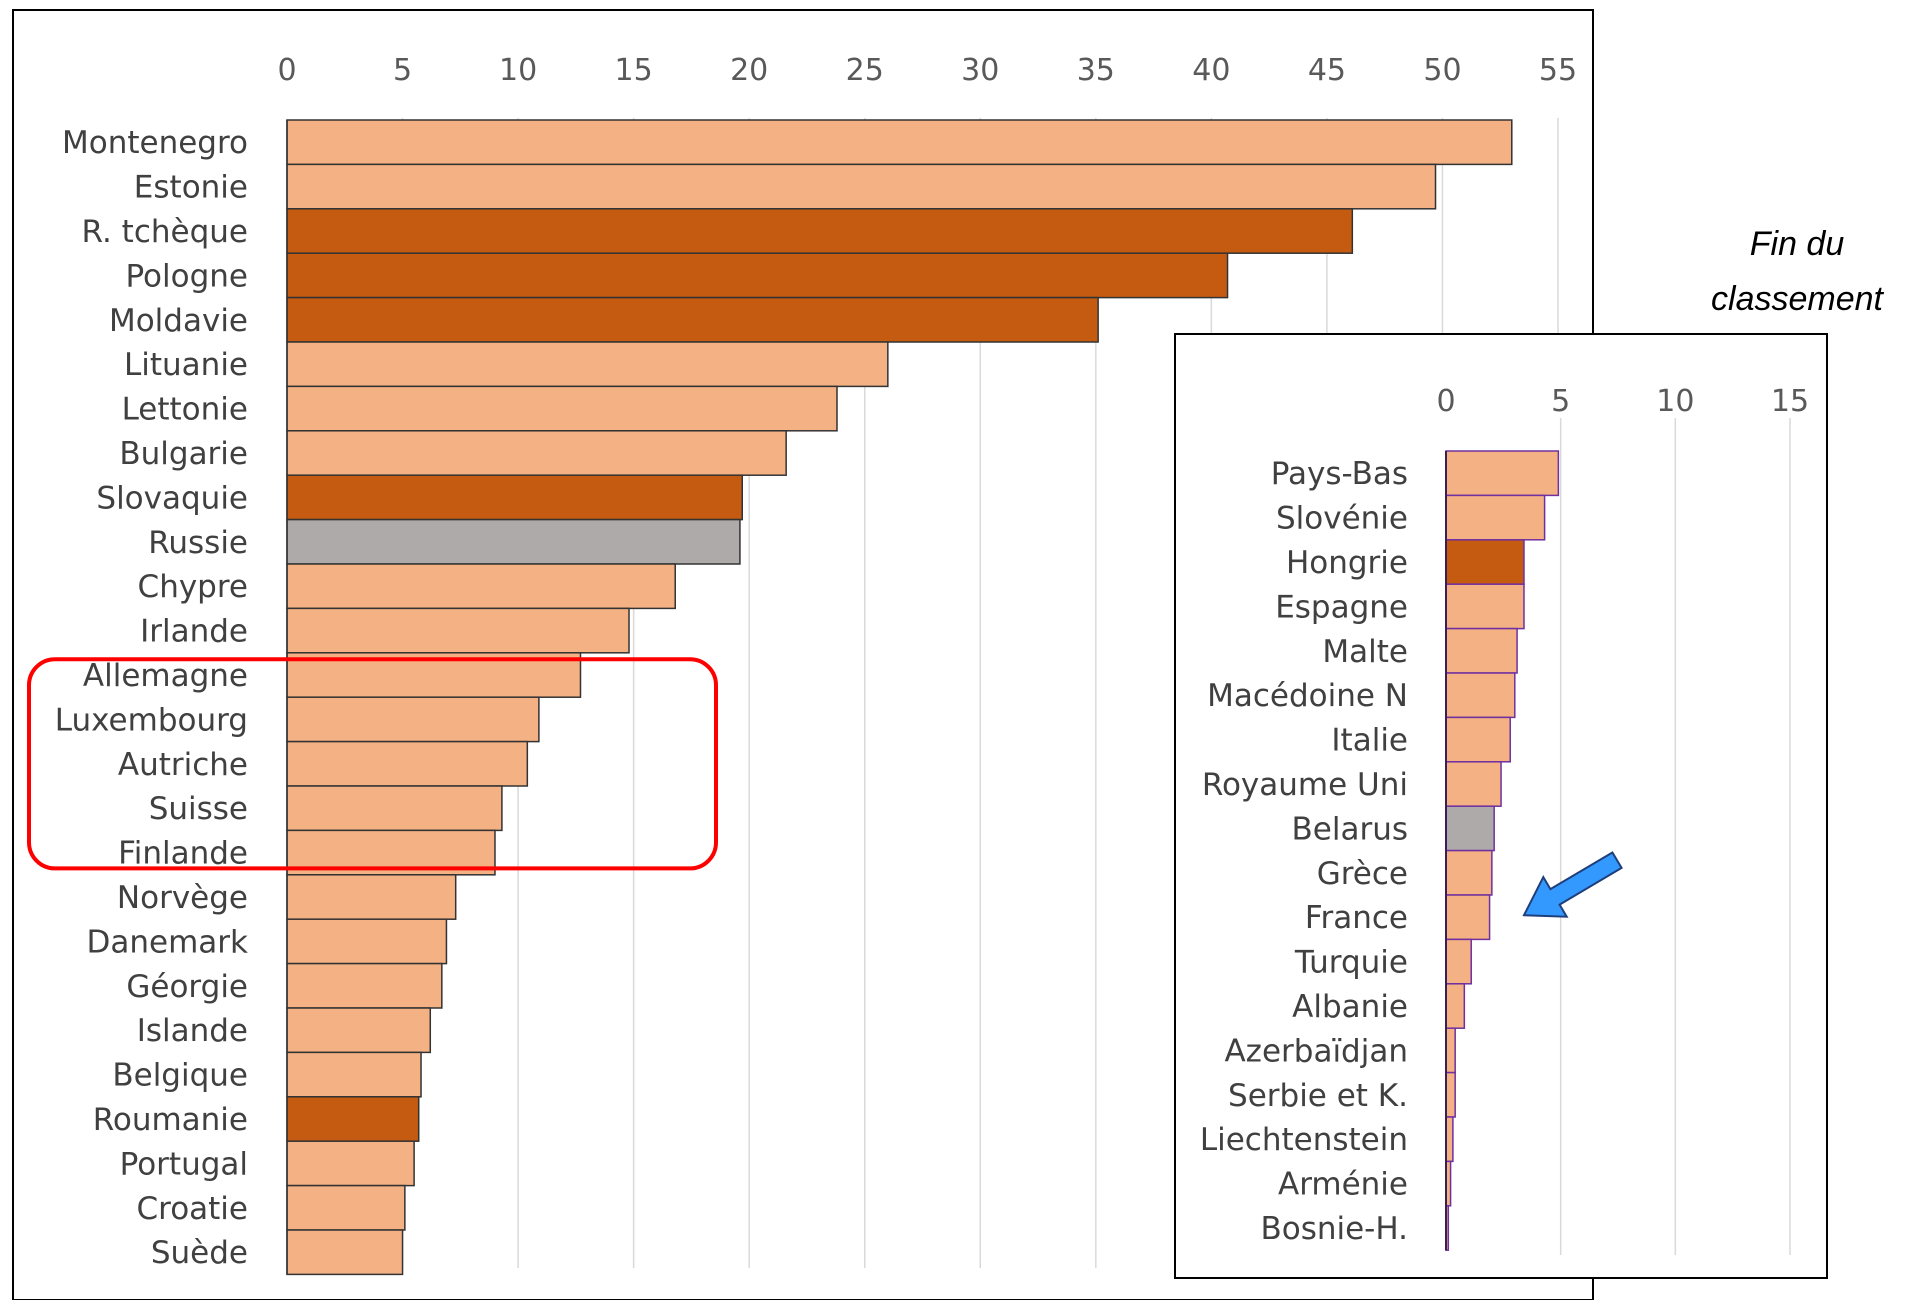 The image size is (1924, 1300). I want to click on category-label-islande: Islande, so click(192, 1031).